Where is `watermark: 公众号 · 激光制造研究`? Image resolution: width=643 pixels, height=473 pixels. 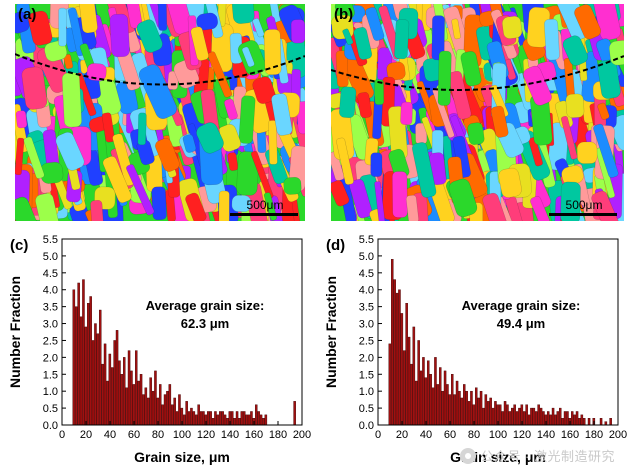 watermark: 公众号 · 激光制造研究 is located at coordinates (537, 455).